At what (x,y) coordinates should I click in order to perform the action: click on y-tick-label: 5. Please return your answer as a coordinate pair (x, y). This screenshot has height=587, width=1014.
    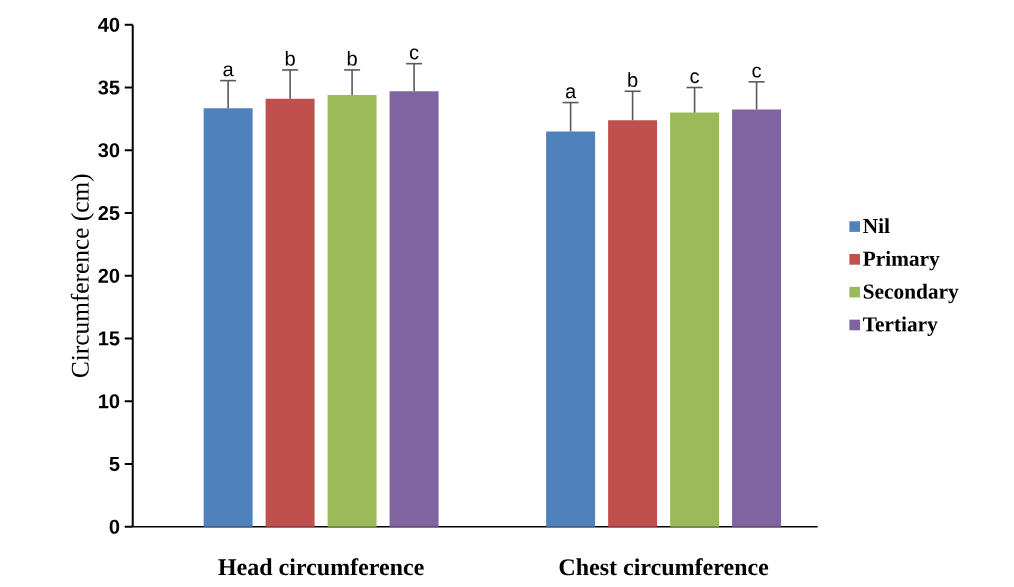
    Looking at the image, I should click on (114, 464).